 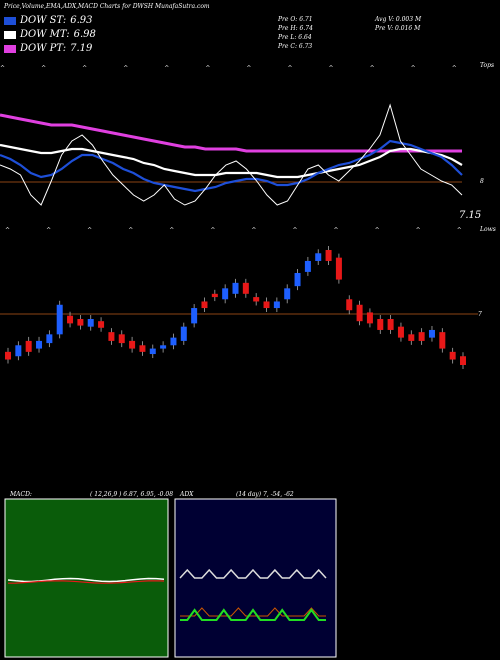 I want to click on legend-value-pt: 7.19, so click(x=81, y=48).